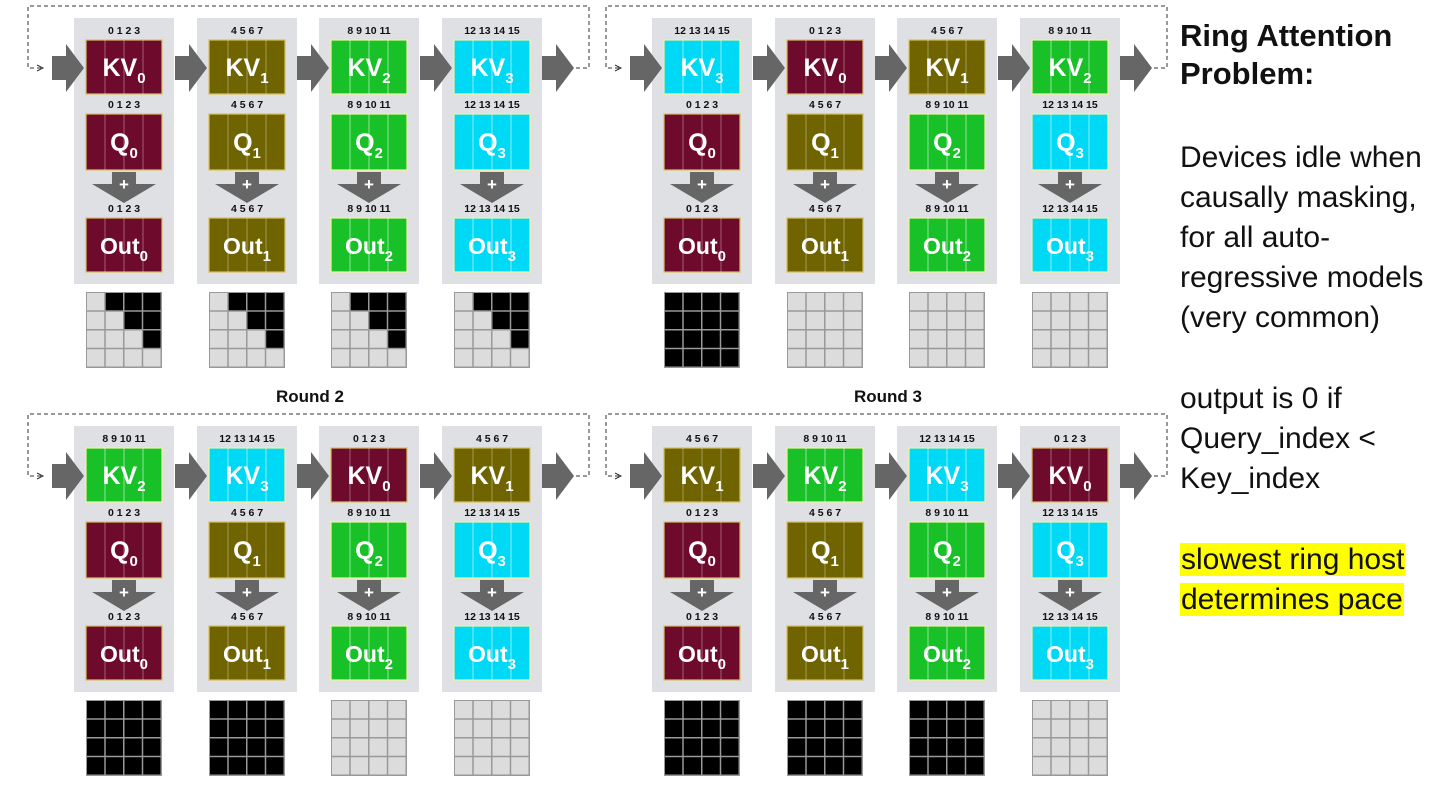  I want to click on round-label: Round 2, so click(310, 396).